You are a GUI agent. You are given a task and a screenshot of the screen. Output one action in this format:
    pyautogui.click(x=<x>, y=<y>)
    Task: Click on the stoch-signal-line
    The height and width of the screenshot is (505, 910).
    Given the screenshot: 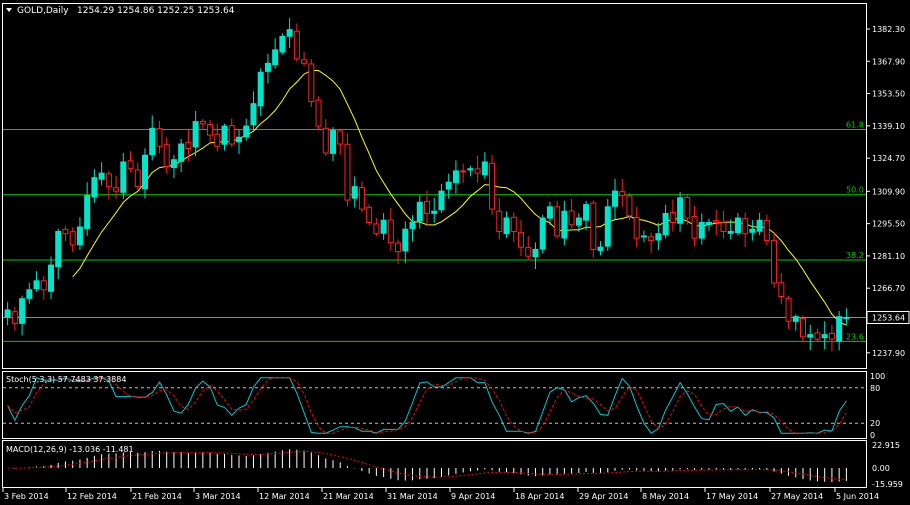 What is the action you would take?
    pyautogui.click(x=427, y=405)
    